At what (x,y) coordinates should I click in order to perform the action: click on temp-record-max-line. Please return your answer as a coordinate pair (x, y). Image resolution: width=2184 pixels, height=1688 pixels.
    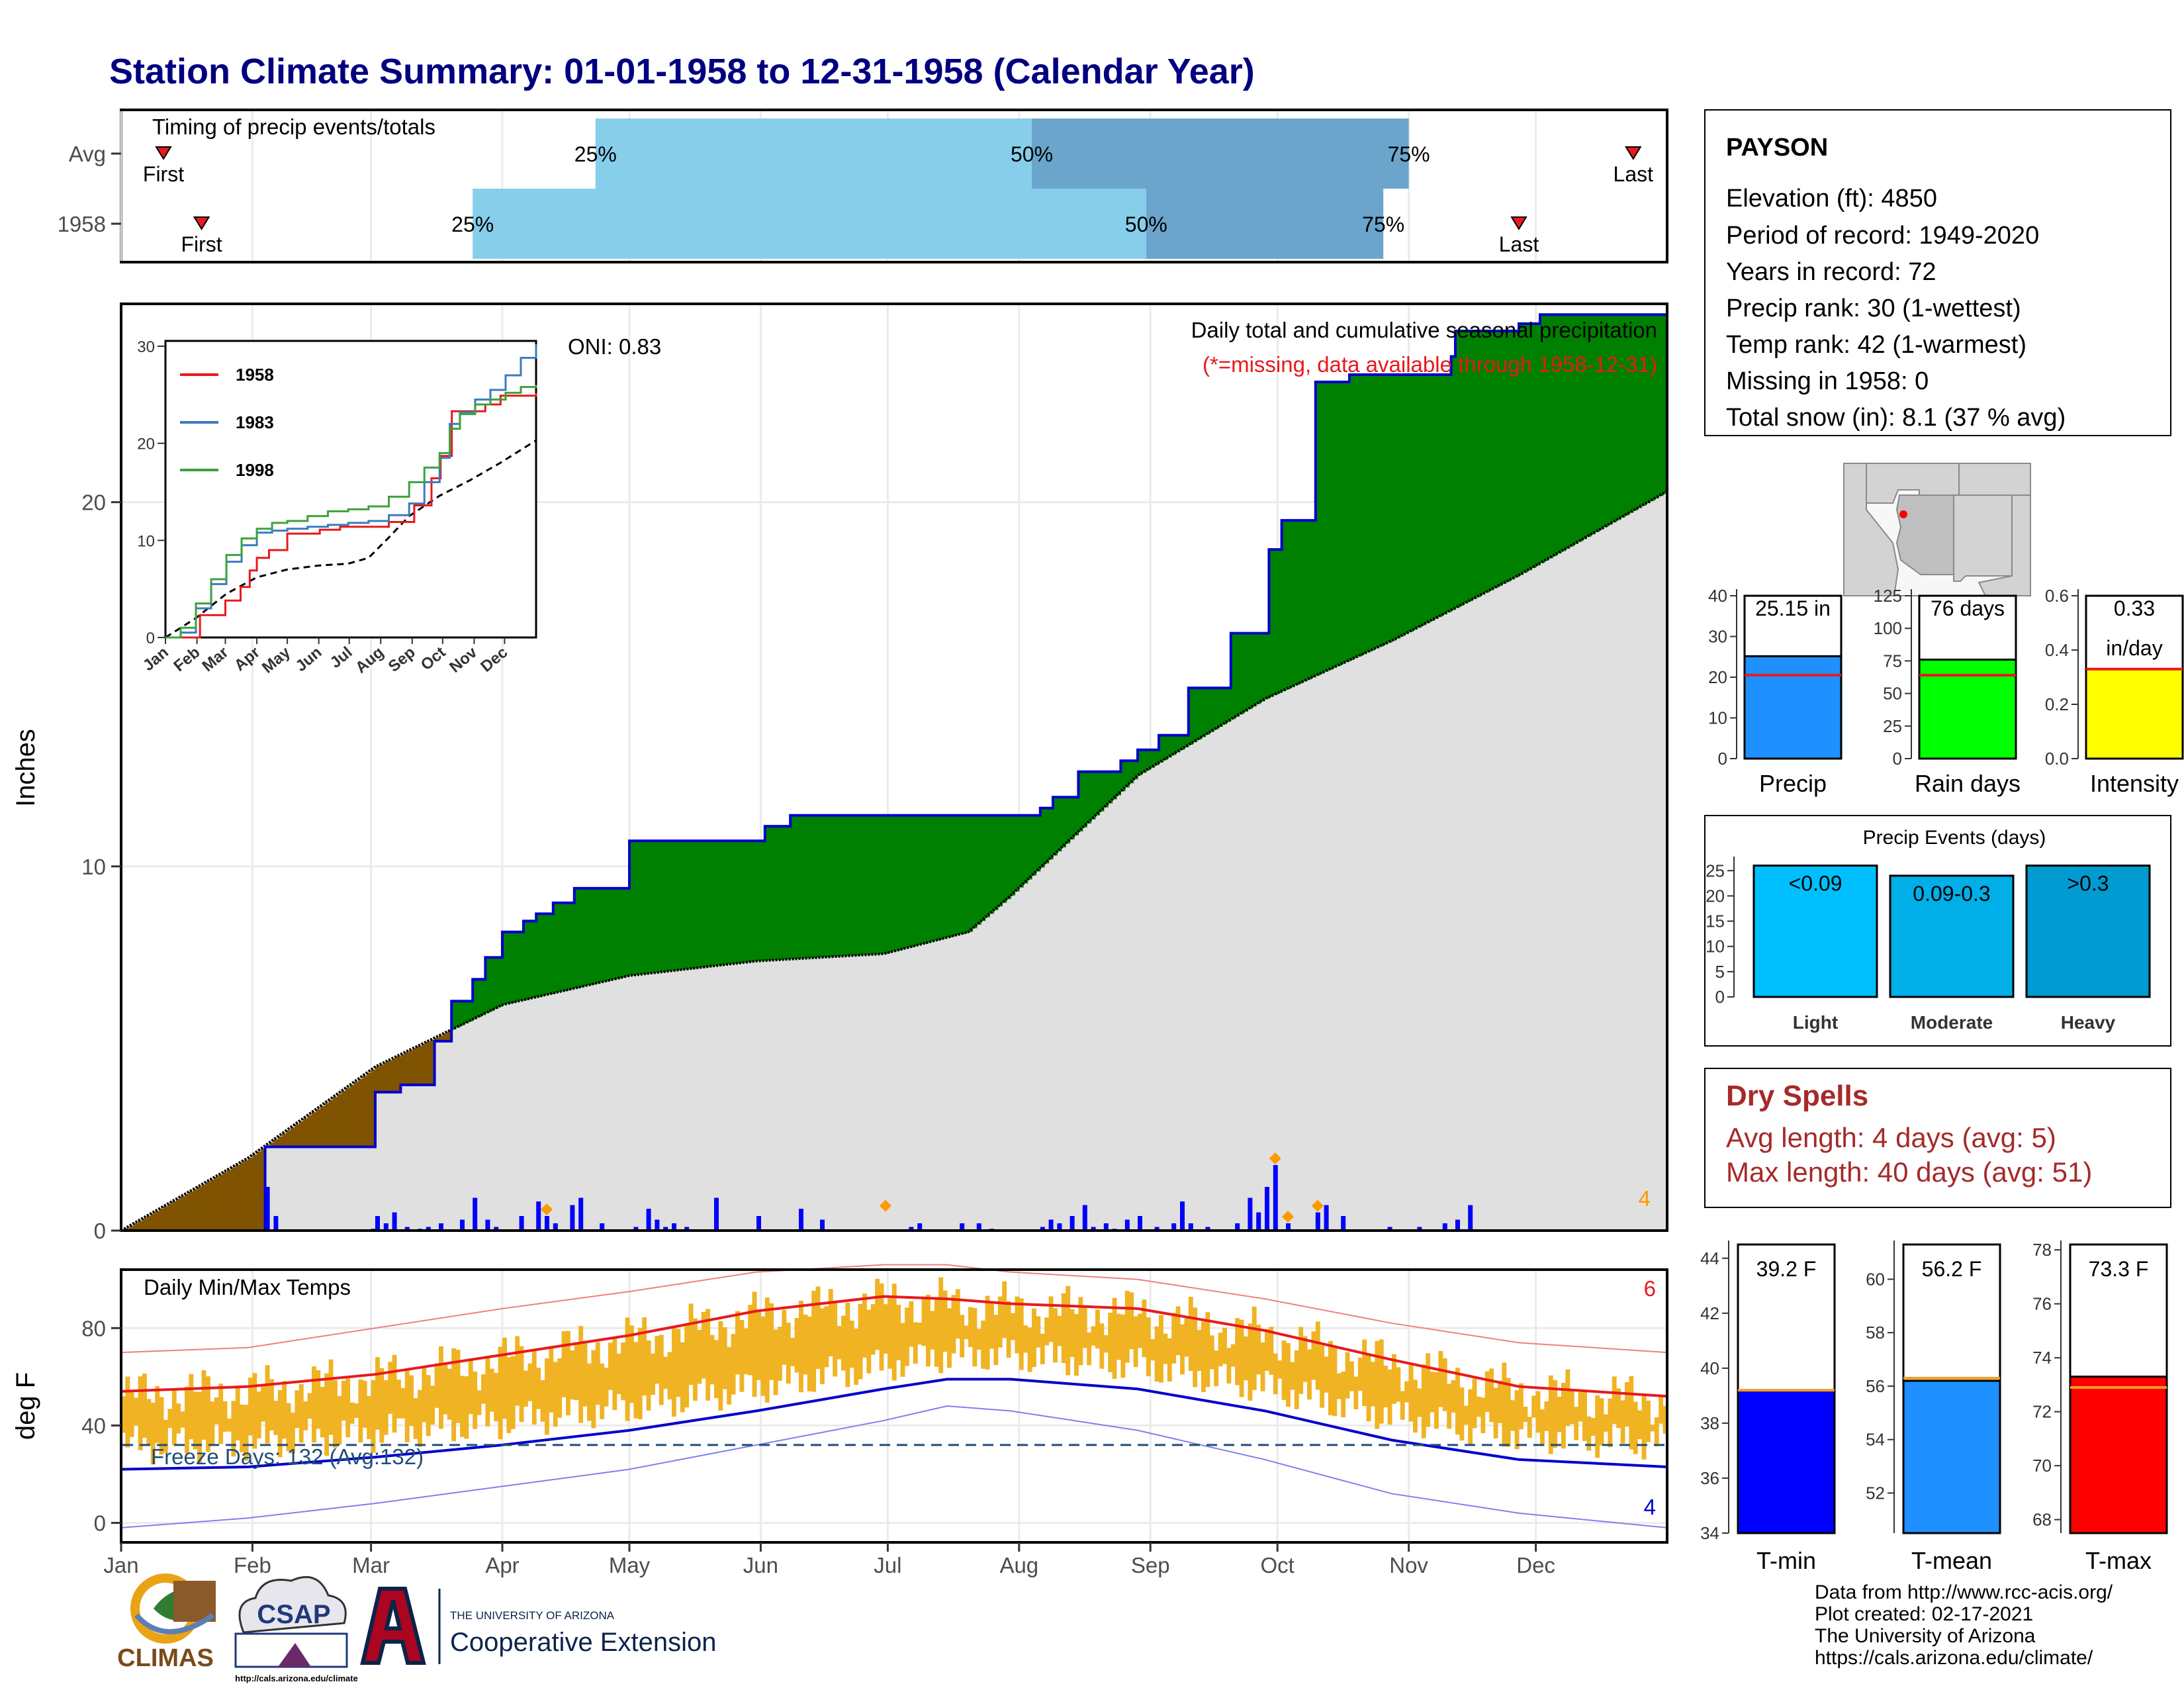
    Looking at the image, I should click on (894, 1309).